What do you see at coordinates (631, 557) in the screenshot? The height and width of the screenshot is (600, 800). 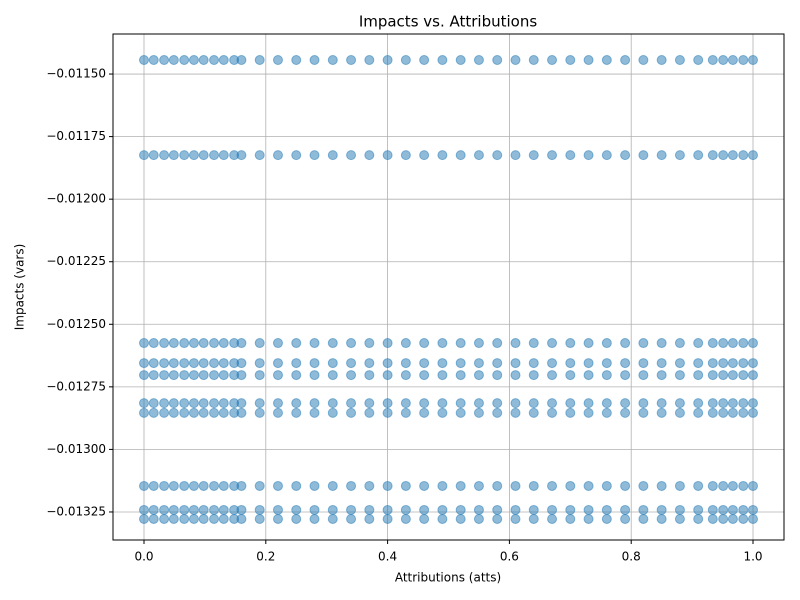 I see `x-tick-label: 0.8` at bounding box center [631, 557].